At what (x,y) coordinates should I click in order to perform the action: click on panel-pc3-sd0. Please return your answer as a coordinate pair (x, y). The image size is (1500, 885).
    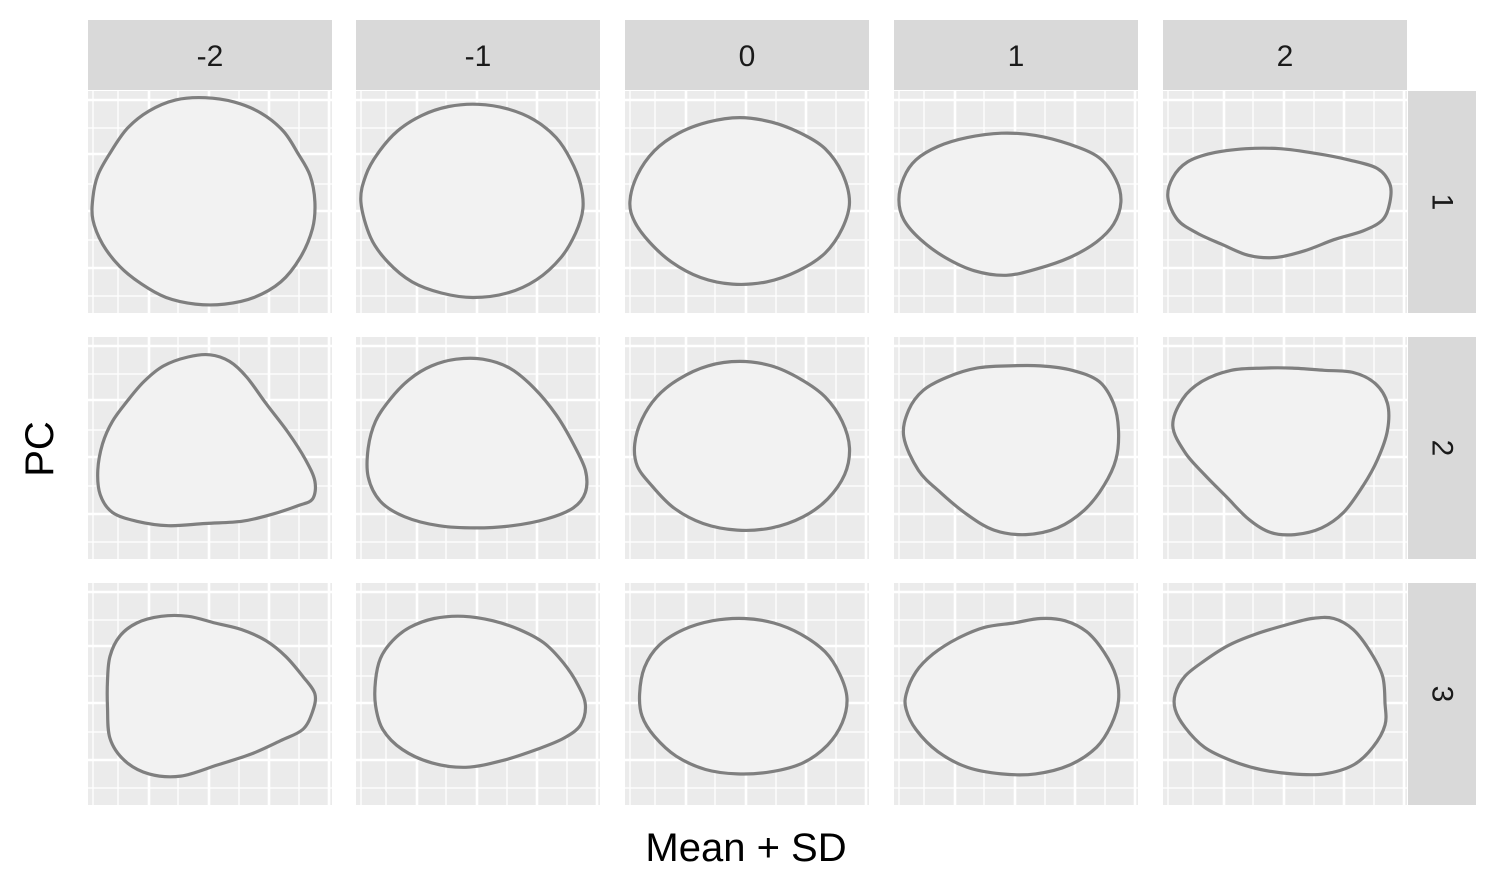
    Looking at the image, I should click on (747, 694).